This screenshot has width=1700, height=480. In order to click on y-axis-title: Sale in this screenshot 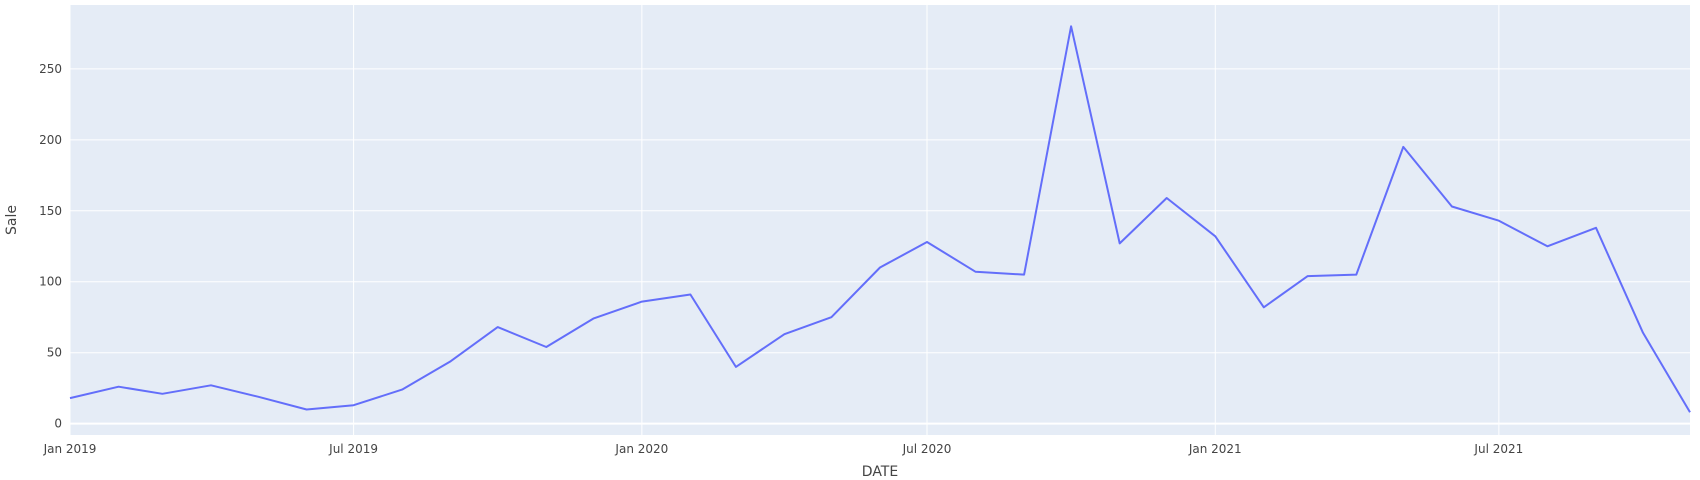, I will do `click(12, 220)`.